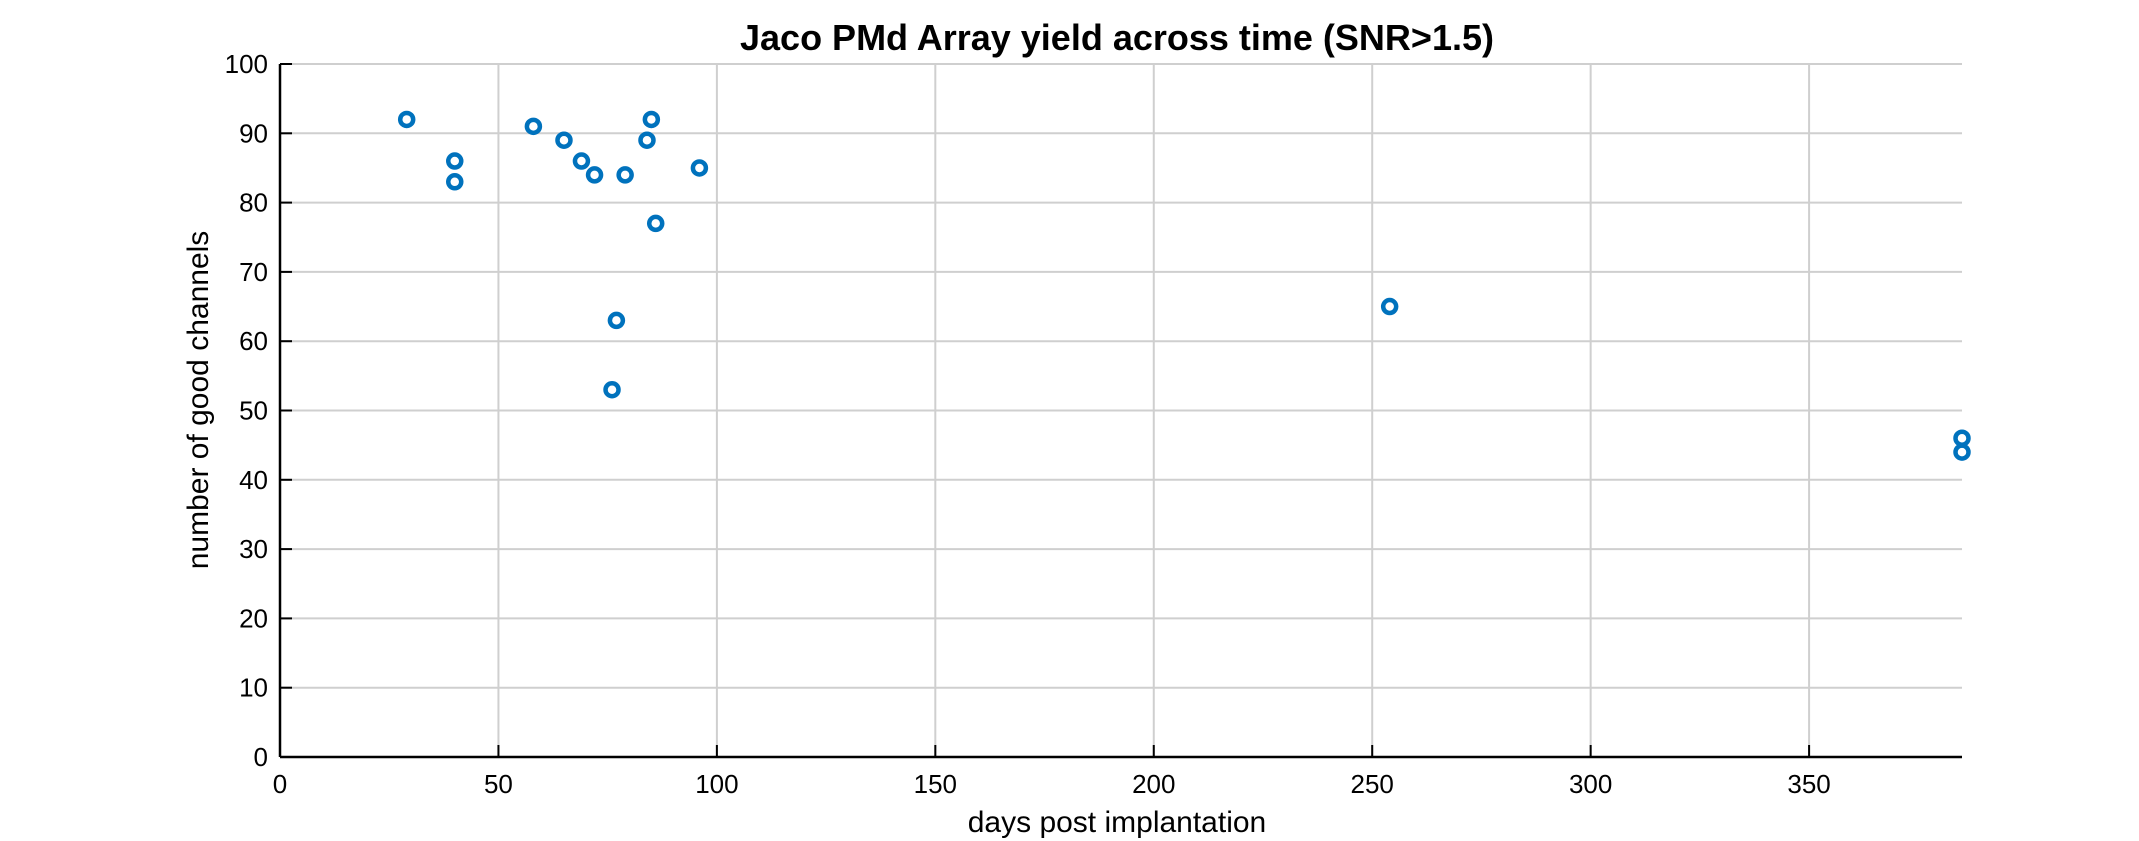 This screenshot has width=2139, height=841. I want to click on y-axis-label: number of good channels, so click(198, 400).